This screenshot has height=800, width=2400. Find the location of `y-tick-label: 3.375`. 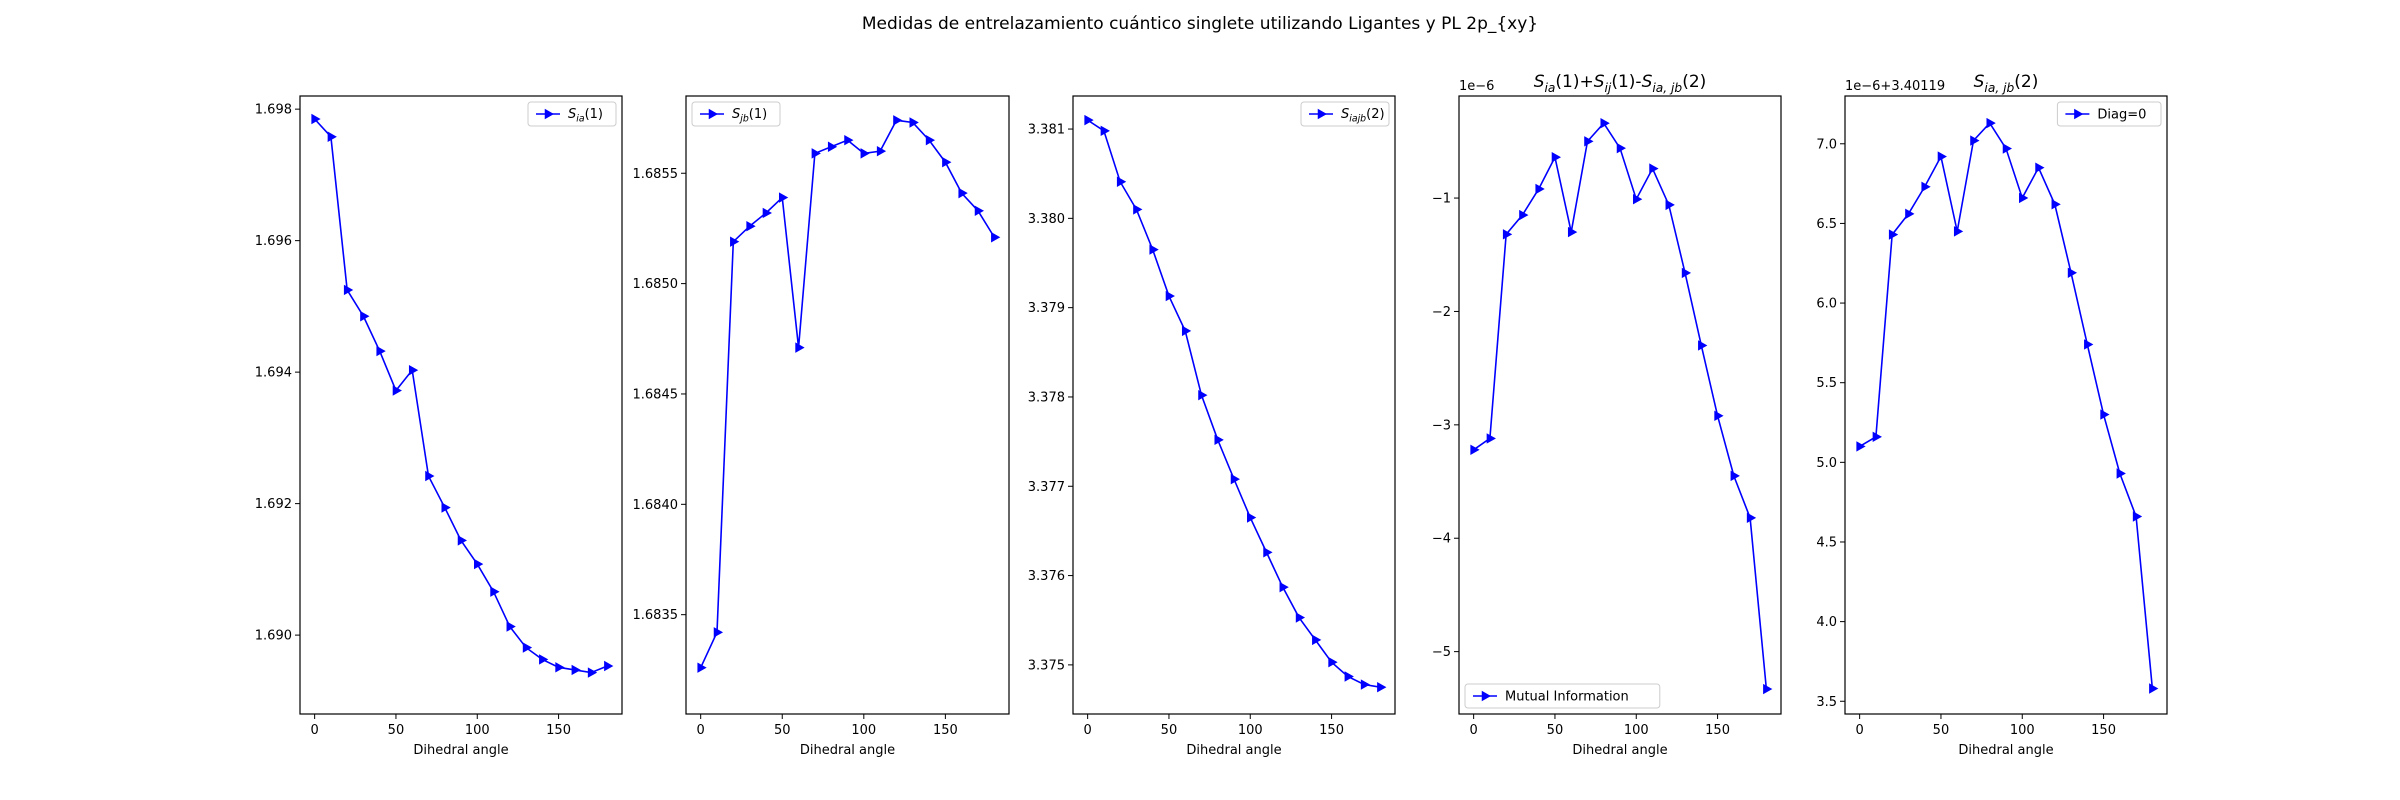

y-tick-label: 3.375 is located at coordinates (1046, 665).